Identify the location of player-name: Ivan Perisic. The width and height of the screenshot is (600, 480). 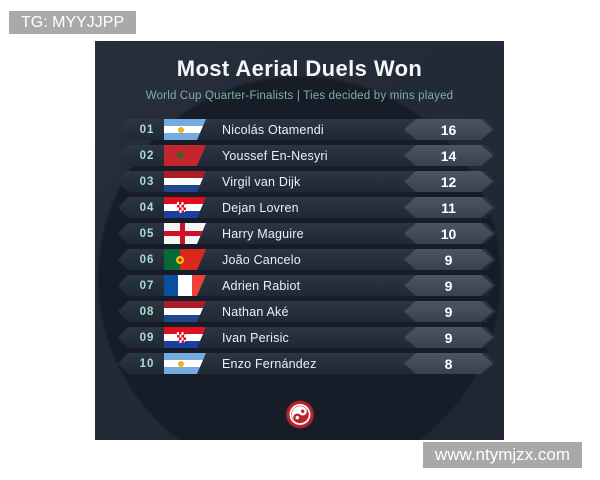
(256, 337).